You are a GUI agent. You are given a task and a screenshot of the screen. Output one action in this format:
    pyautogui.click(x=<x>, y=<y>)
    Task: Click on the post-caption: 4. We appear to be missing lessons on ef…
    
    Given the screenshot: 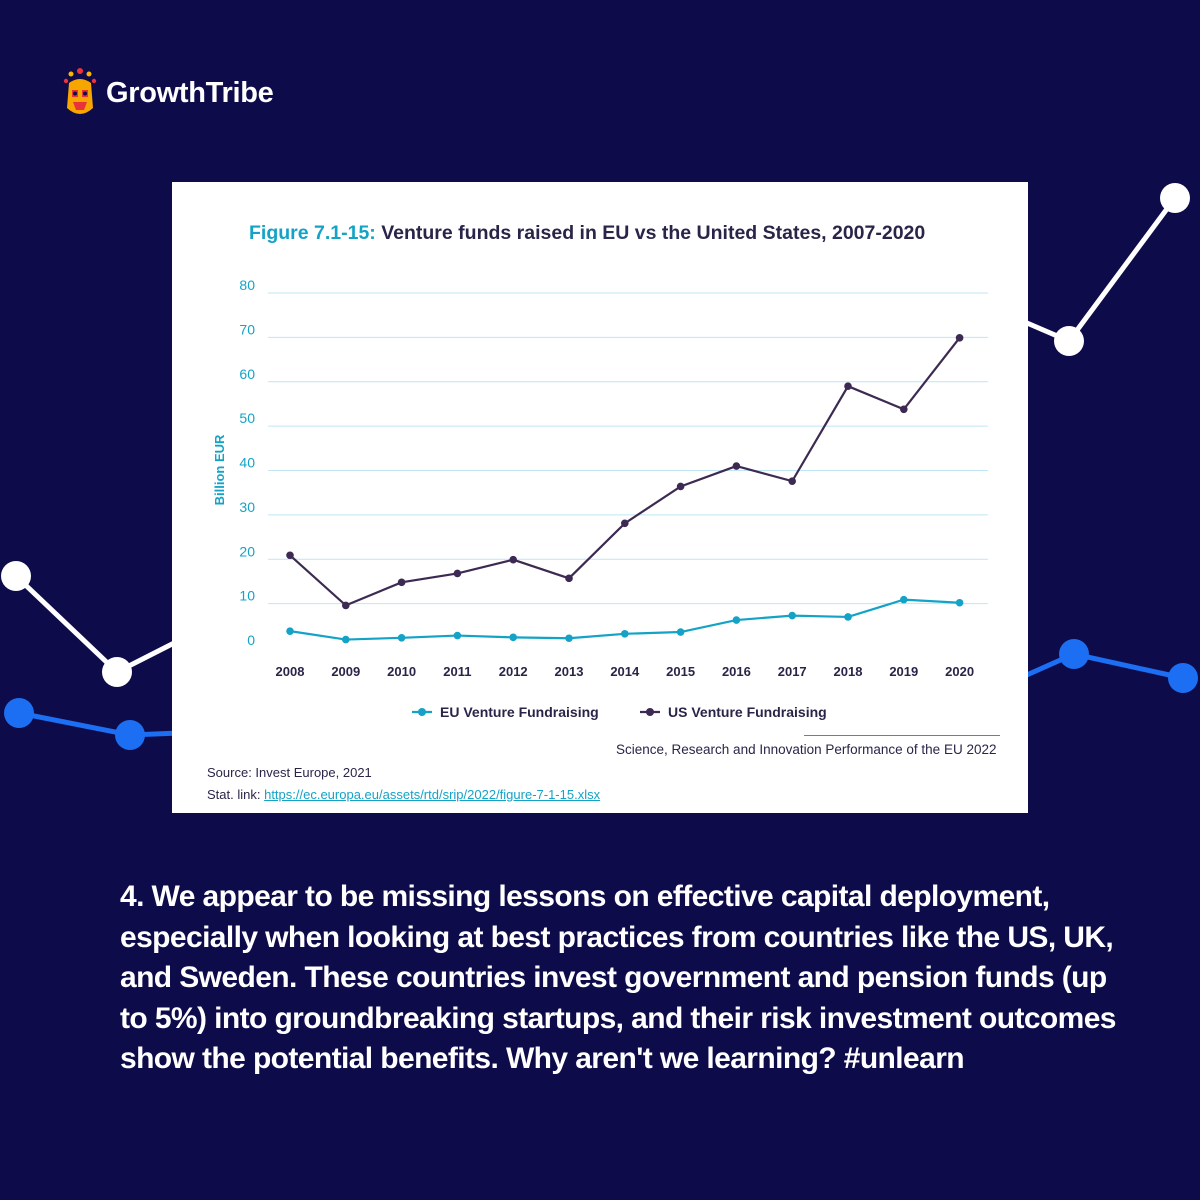 What is the action you would take?
    pyautogui.click(x=618, y=977)
    